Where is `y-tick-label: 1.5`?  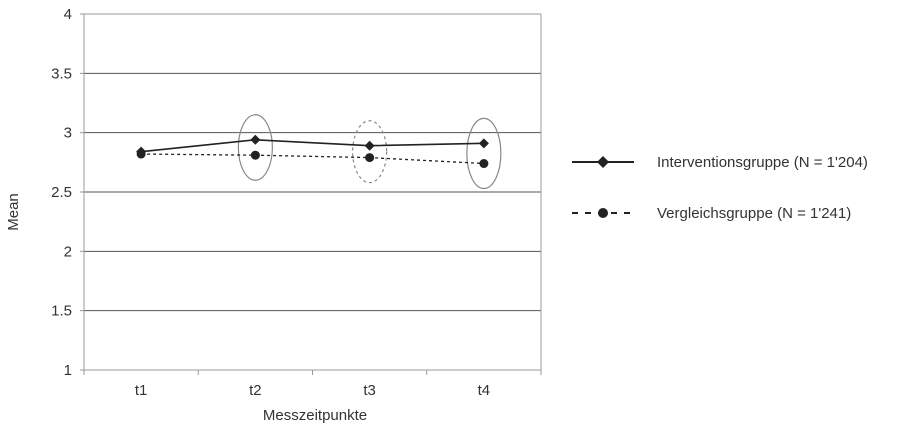
y-tick-label: 1.5 is located at coordinates (61, 311).